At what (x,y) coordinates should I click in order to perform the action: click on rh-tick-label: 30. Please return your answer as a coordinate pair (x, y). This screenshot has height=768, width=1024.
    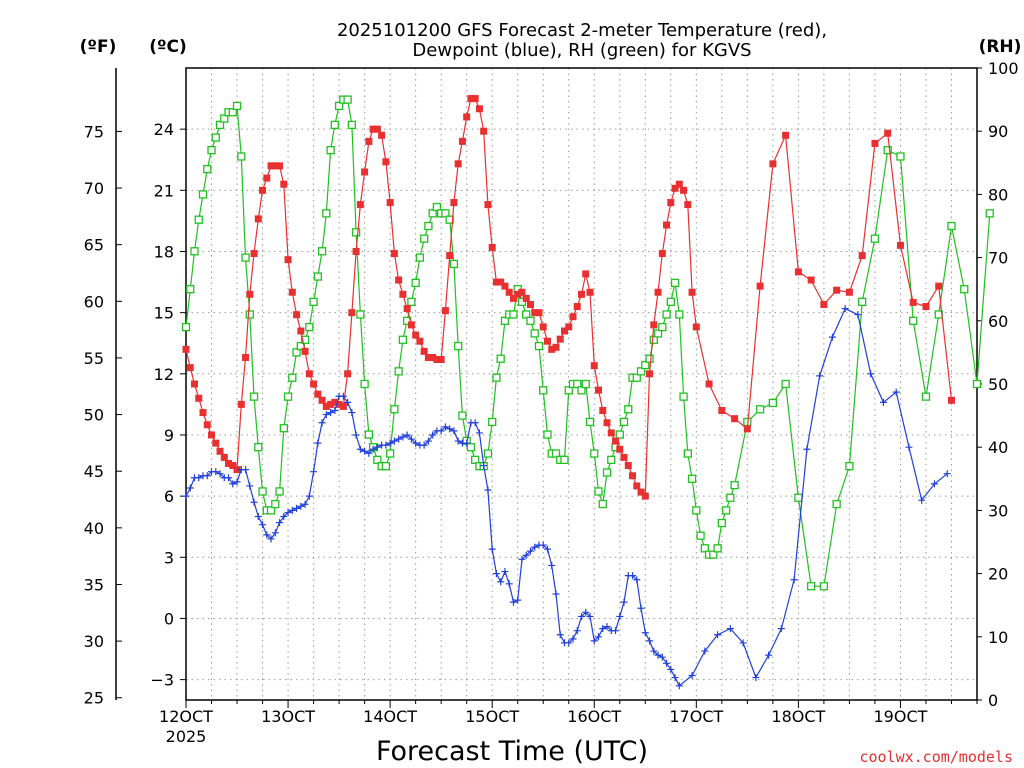
    Looking at the image, I should click on (998, 510).